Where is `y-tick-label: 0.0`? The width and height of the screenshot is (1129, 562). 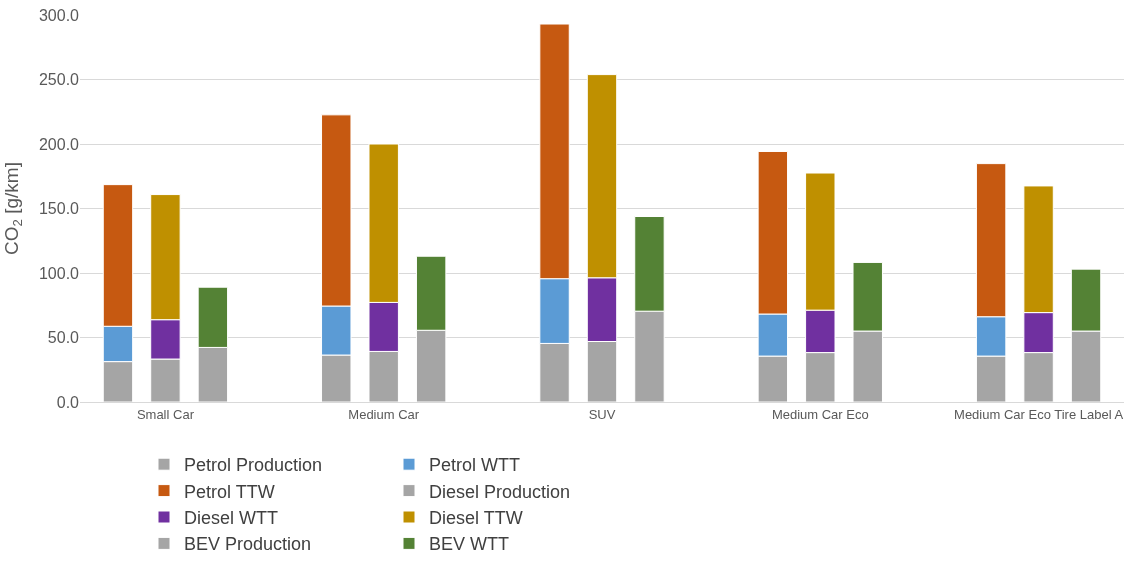 y-tick-label: 0.0 is located at coordinates (68, 402).